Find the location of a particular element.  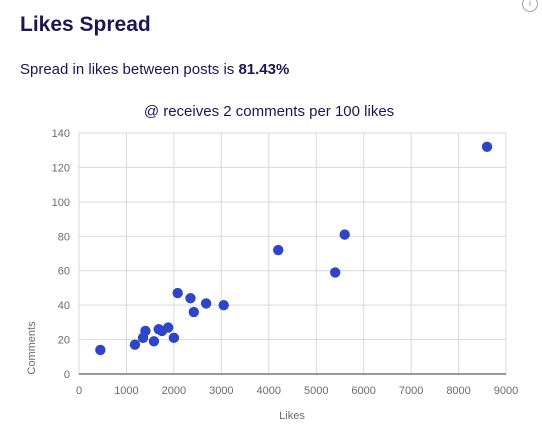

x-tick-label: 1000 is located at coordinates (126, 391).